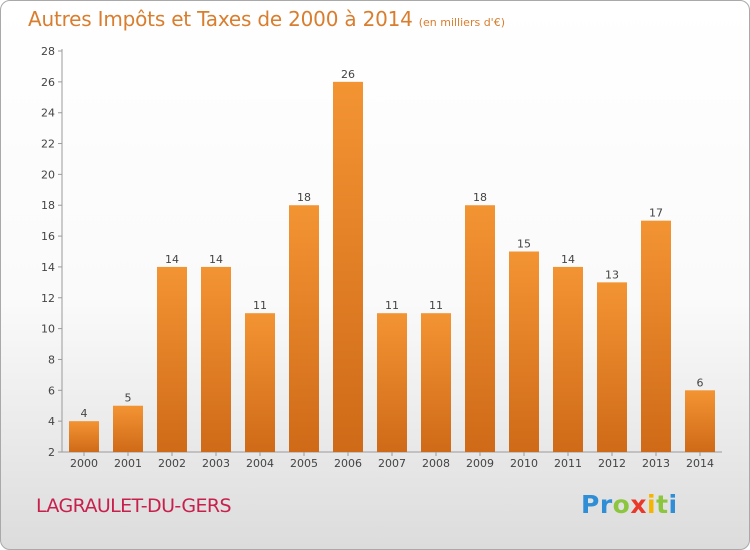 This screenshot has height=550, width=750. Describe the element at coordinates (436, 463) in the screenshot. I see `x-tick-label: 2008` at that location.